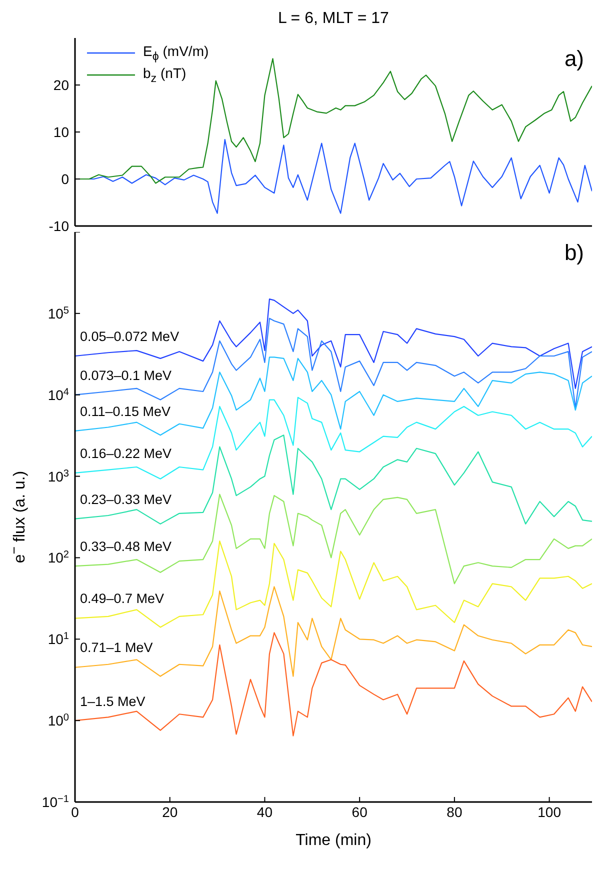 The image size is (604, 873). What do you see at coordinates (333, 841) in the screenshot?
I see `x-axis-title: Time (min)` at bounding box center [333, 841].